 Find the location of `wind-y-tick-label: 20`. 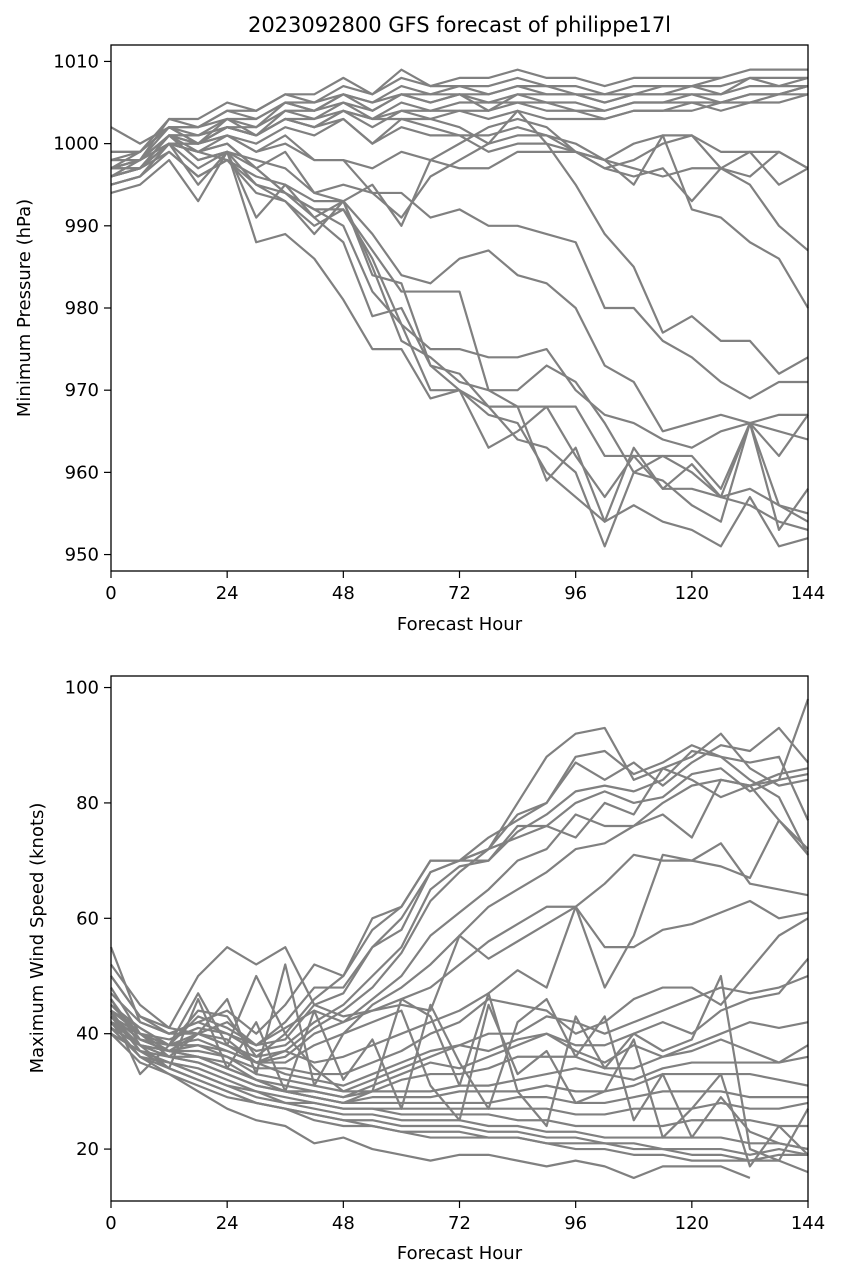

wind-y-tick-label: 20 is located at coordinates (87, 1149).